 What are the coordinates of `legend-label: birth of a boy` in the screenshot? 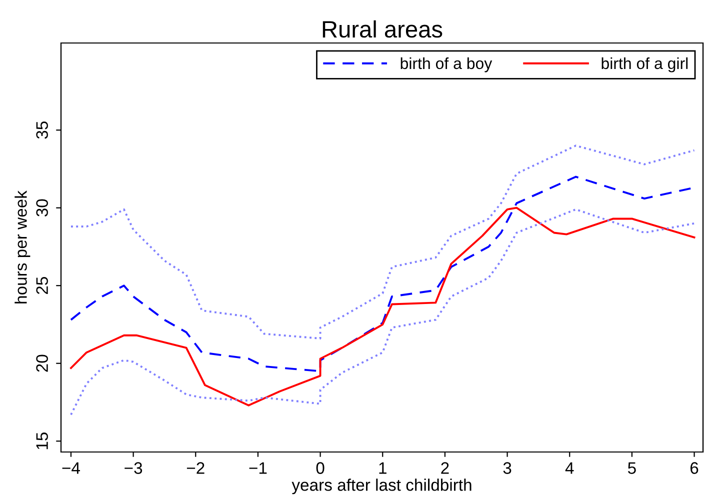 It's located at (446, 64).